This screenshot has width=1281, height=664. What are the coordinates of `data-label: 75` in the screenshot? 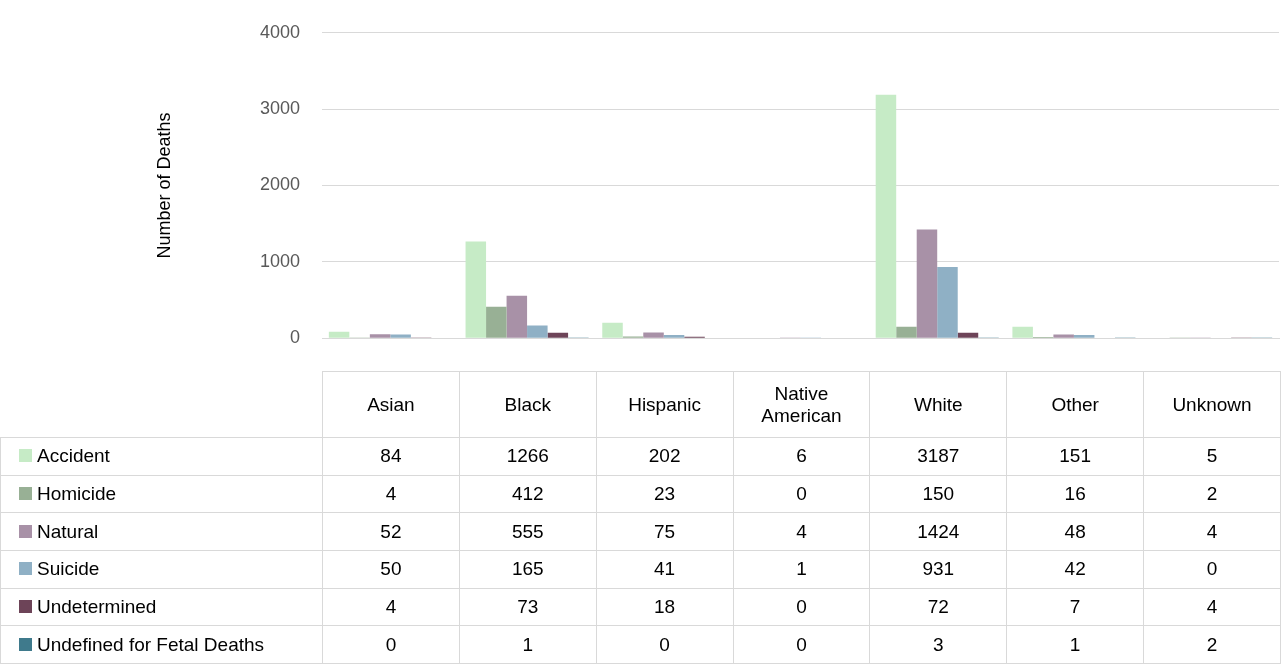 It's located at (665, 531).